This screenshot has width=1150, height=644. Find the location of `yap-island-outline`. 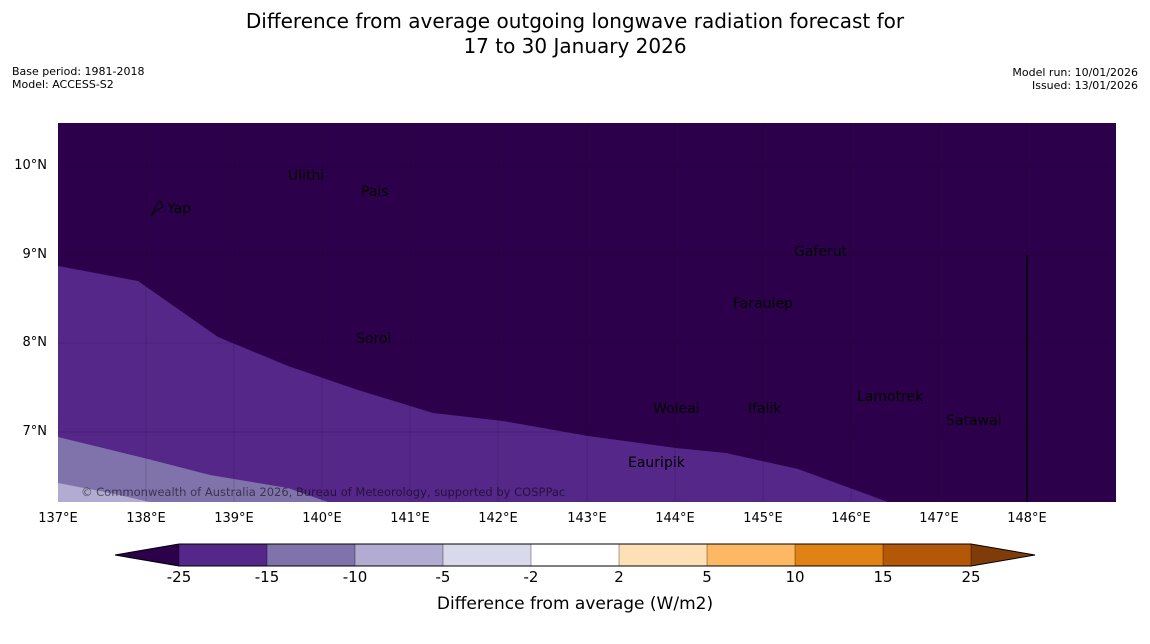

yap-island-outline is located at coordinates (157, 207).